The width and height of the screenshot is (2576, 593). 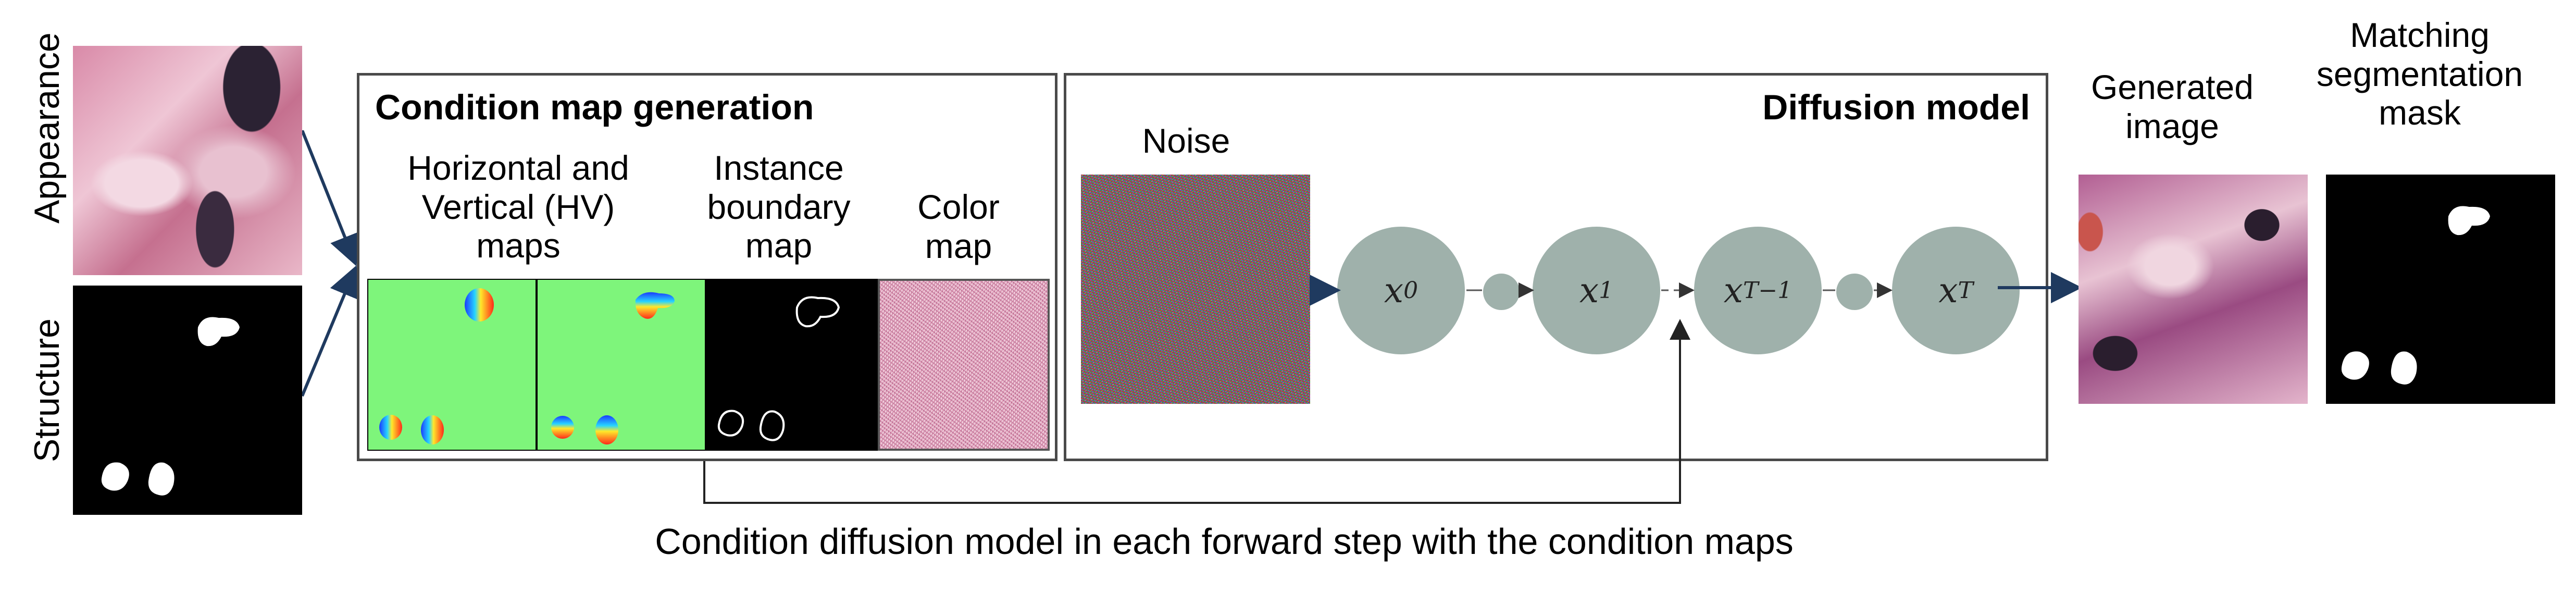 I want to click on noise-label: Noise, so click(x=1186, y=140).